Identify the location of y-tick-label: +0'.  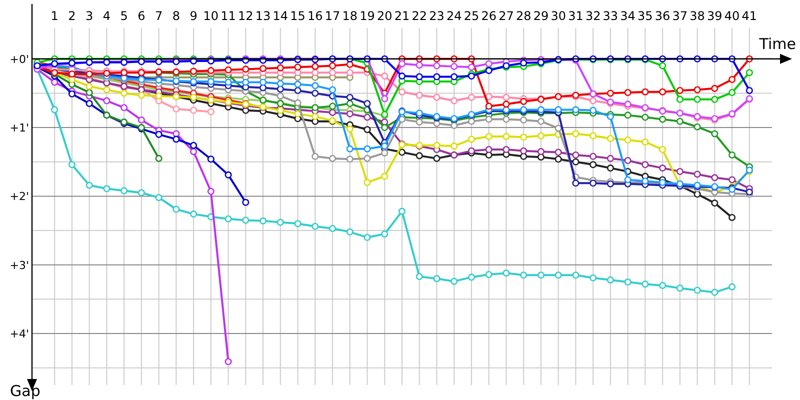
(19, 59).